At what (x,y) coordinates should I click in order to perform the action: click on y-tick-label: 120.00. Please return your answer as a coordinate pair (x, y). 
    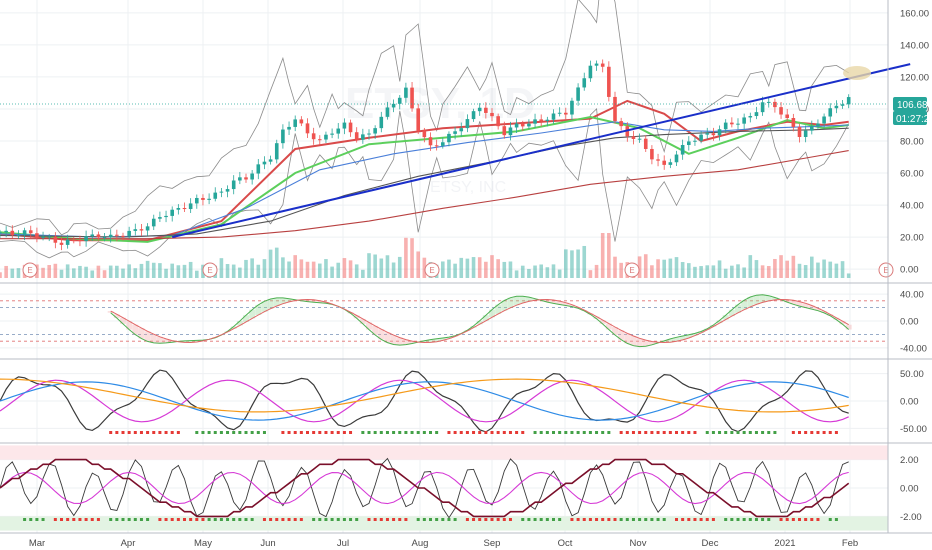
    Looking at the image, I should click on (914, 77).